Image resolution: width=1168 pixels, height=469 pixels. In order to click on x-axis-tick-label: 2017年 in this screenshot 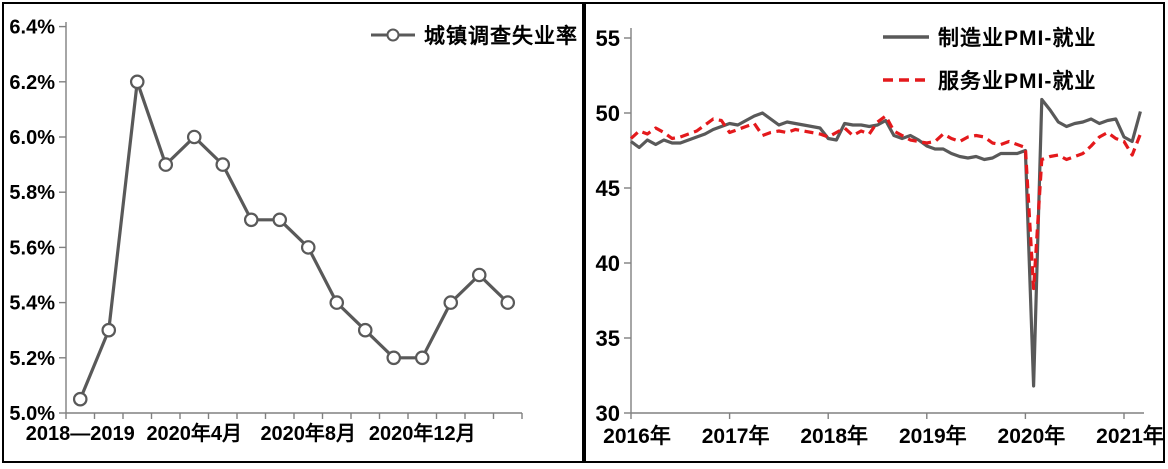, I will do `click(736, 436)`.